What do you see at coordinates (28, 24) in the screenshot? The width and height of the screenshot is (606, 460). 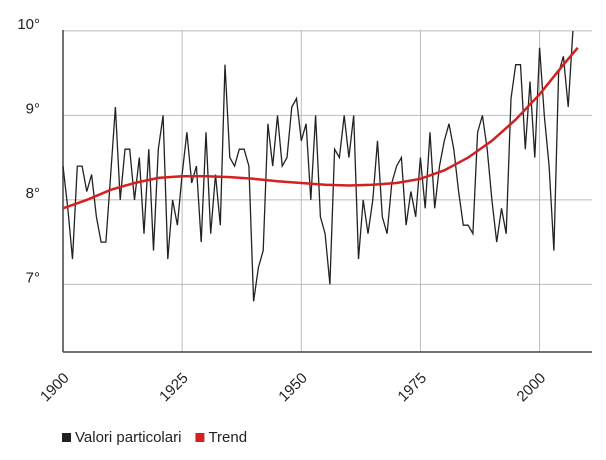 I see `y-tick-label: 10°` at bounding box center [28, 24].